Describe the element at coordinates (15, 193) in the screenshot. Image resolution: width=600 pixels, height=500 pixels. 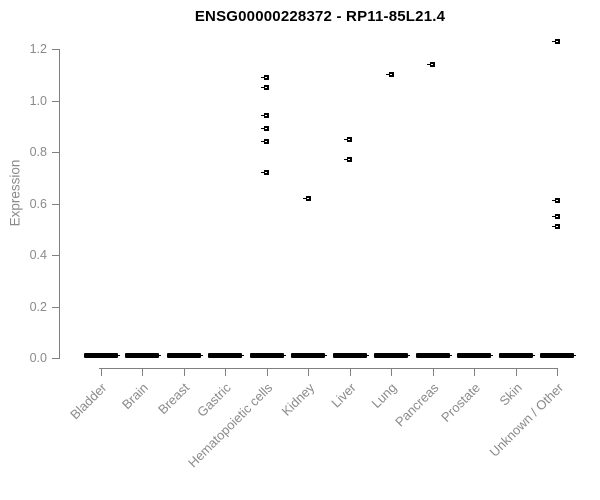
I see `y-axis-label: Expression` at that location.